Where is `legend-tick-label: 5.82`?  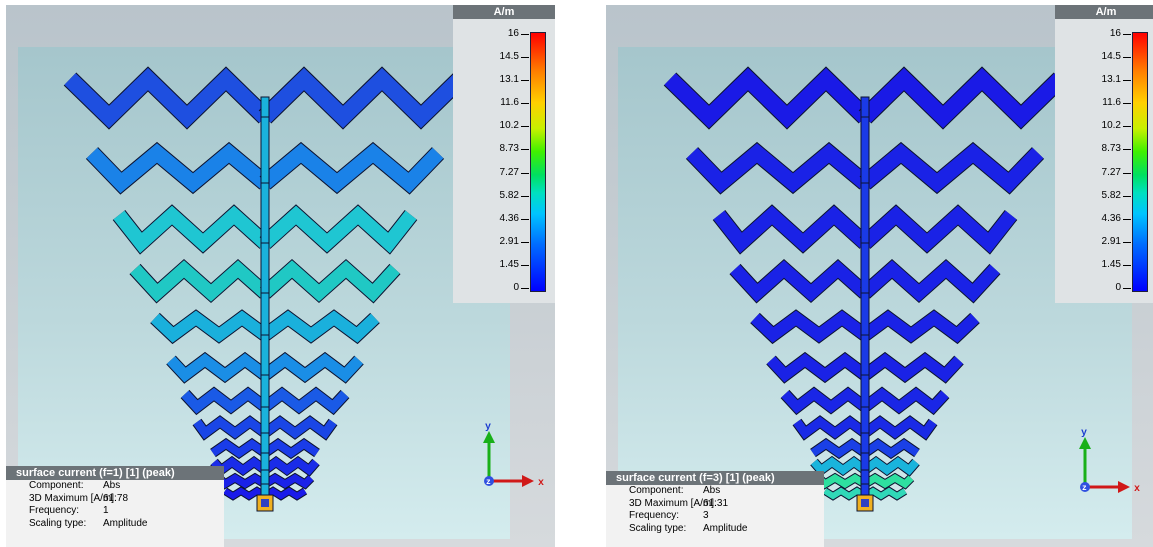
legend-tick-label: 5.82 is located at coordinates (1111, 195).